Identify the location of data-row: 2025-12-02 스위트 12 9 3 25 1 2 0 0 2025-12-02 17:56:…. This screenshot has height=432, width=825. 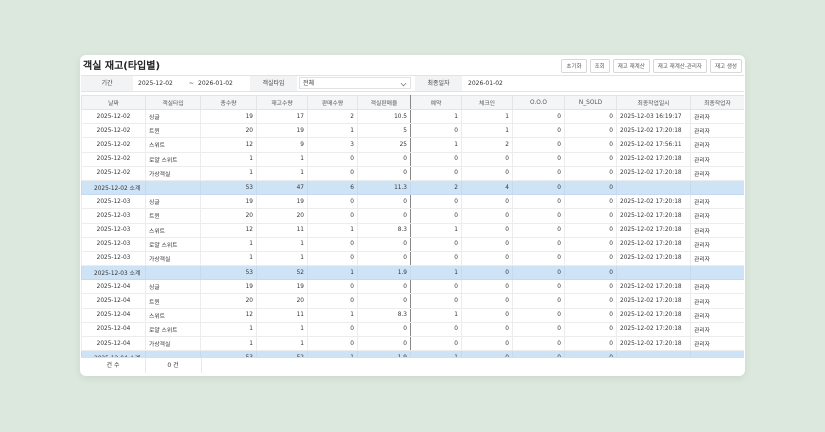
(412, 145).